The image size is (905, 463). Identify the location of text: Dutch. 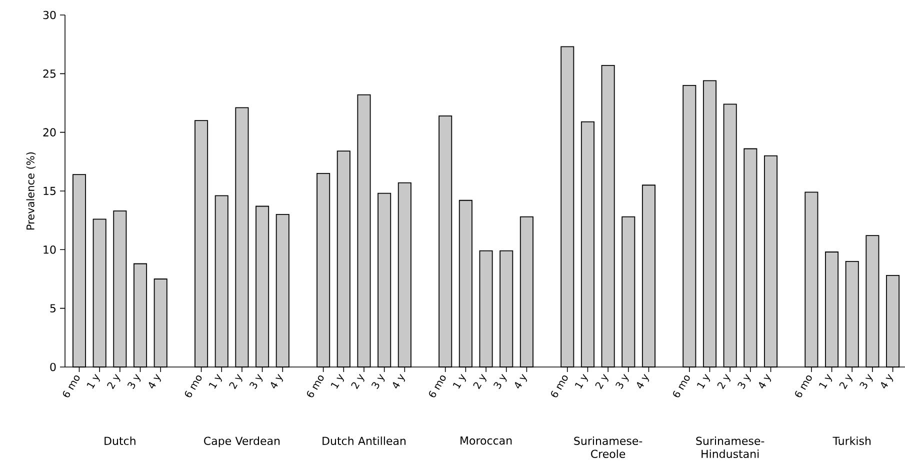
(120, 441).